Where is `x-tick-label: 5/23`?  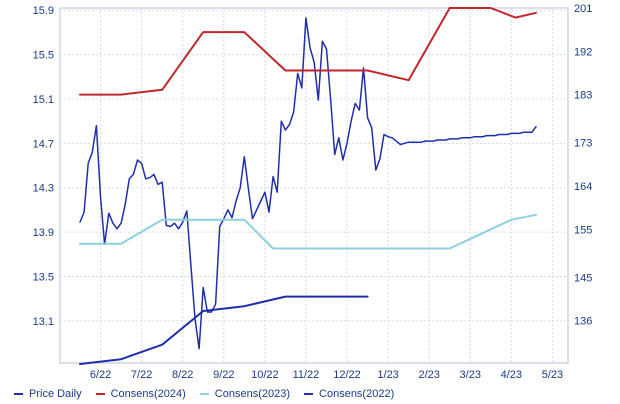 x-tick-label: 5/23 is located at coordinates (552, 375).